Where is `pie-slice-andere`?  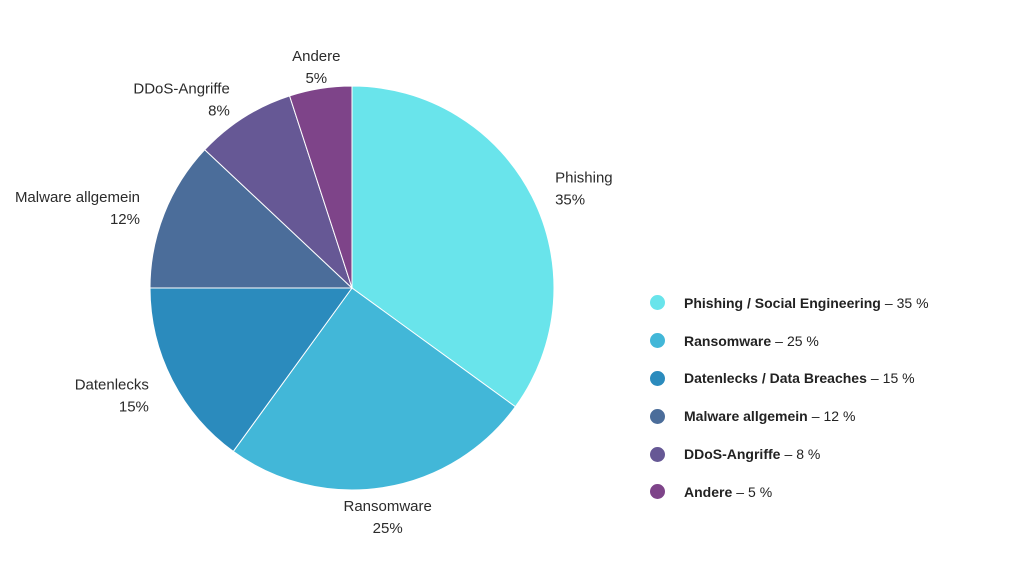 pie-slice-andere is located at coordinates (320, 187).